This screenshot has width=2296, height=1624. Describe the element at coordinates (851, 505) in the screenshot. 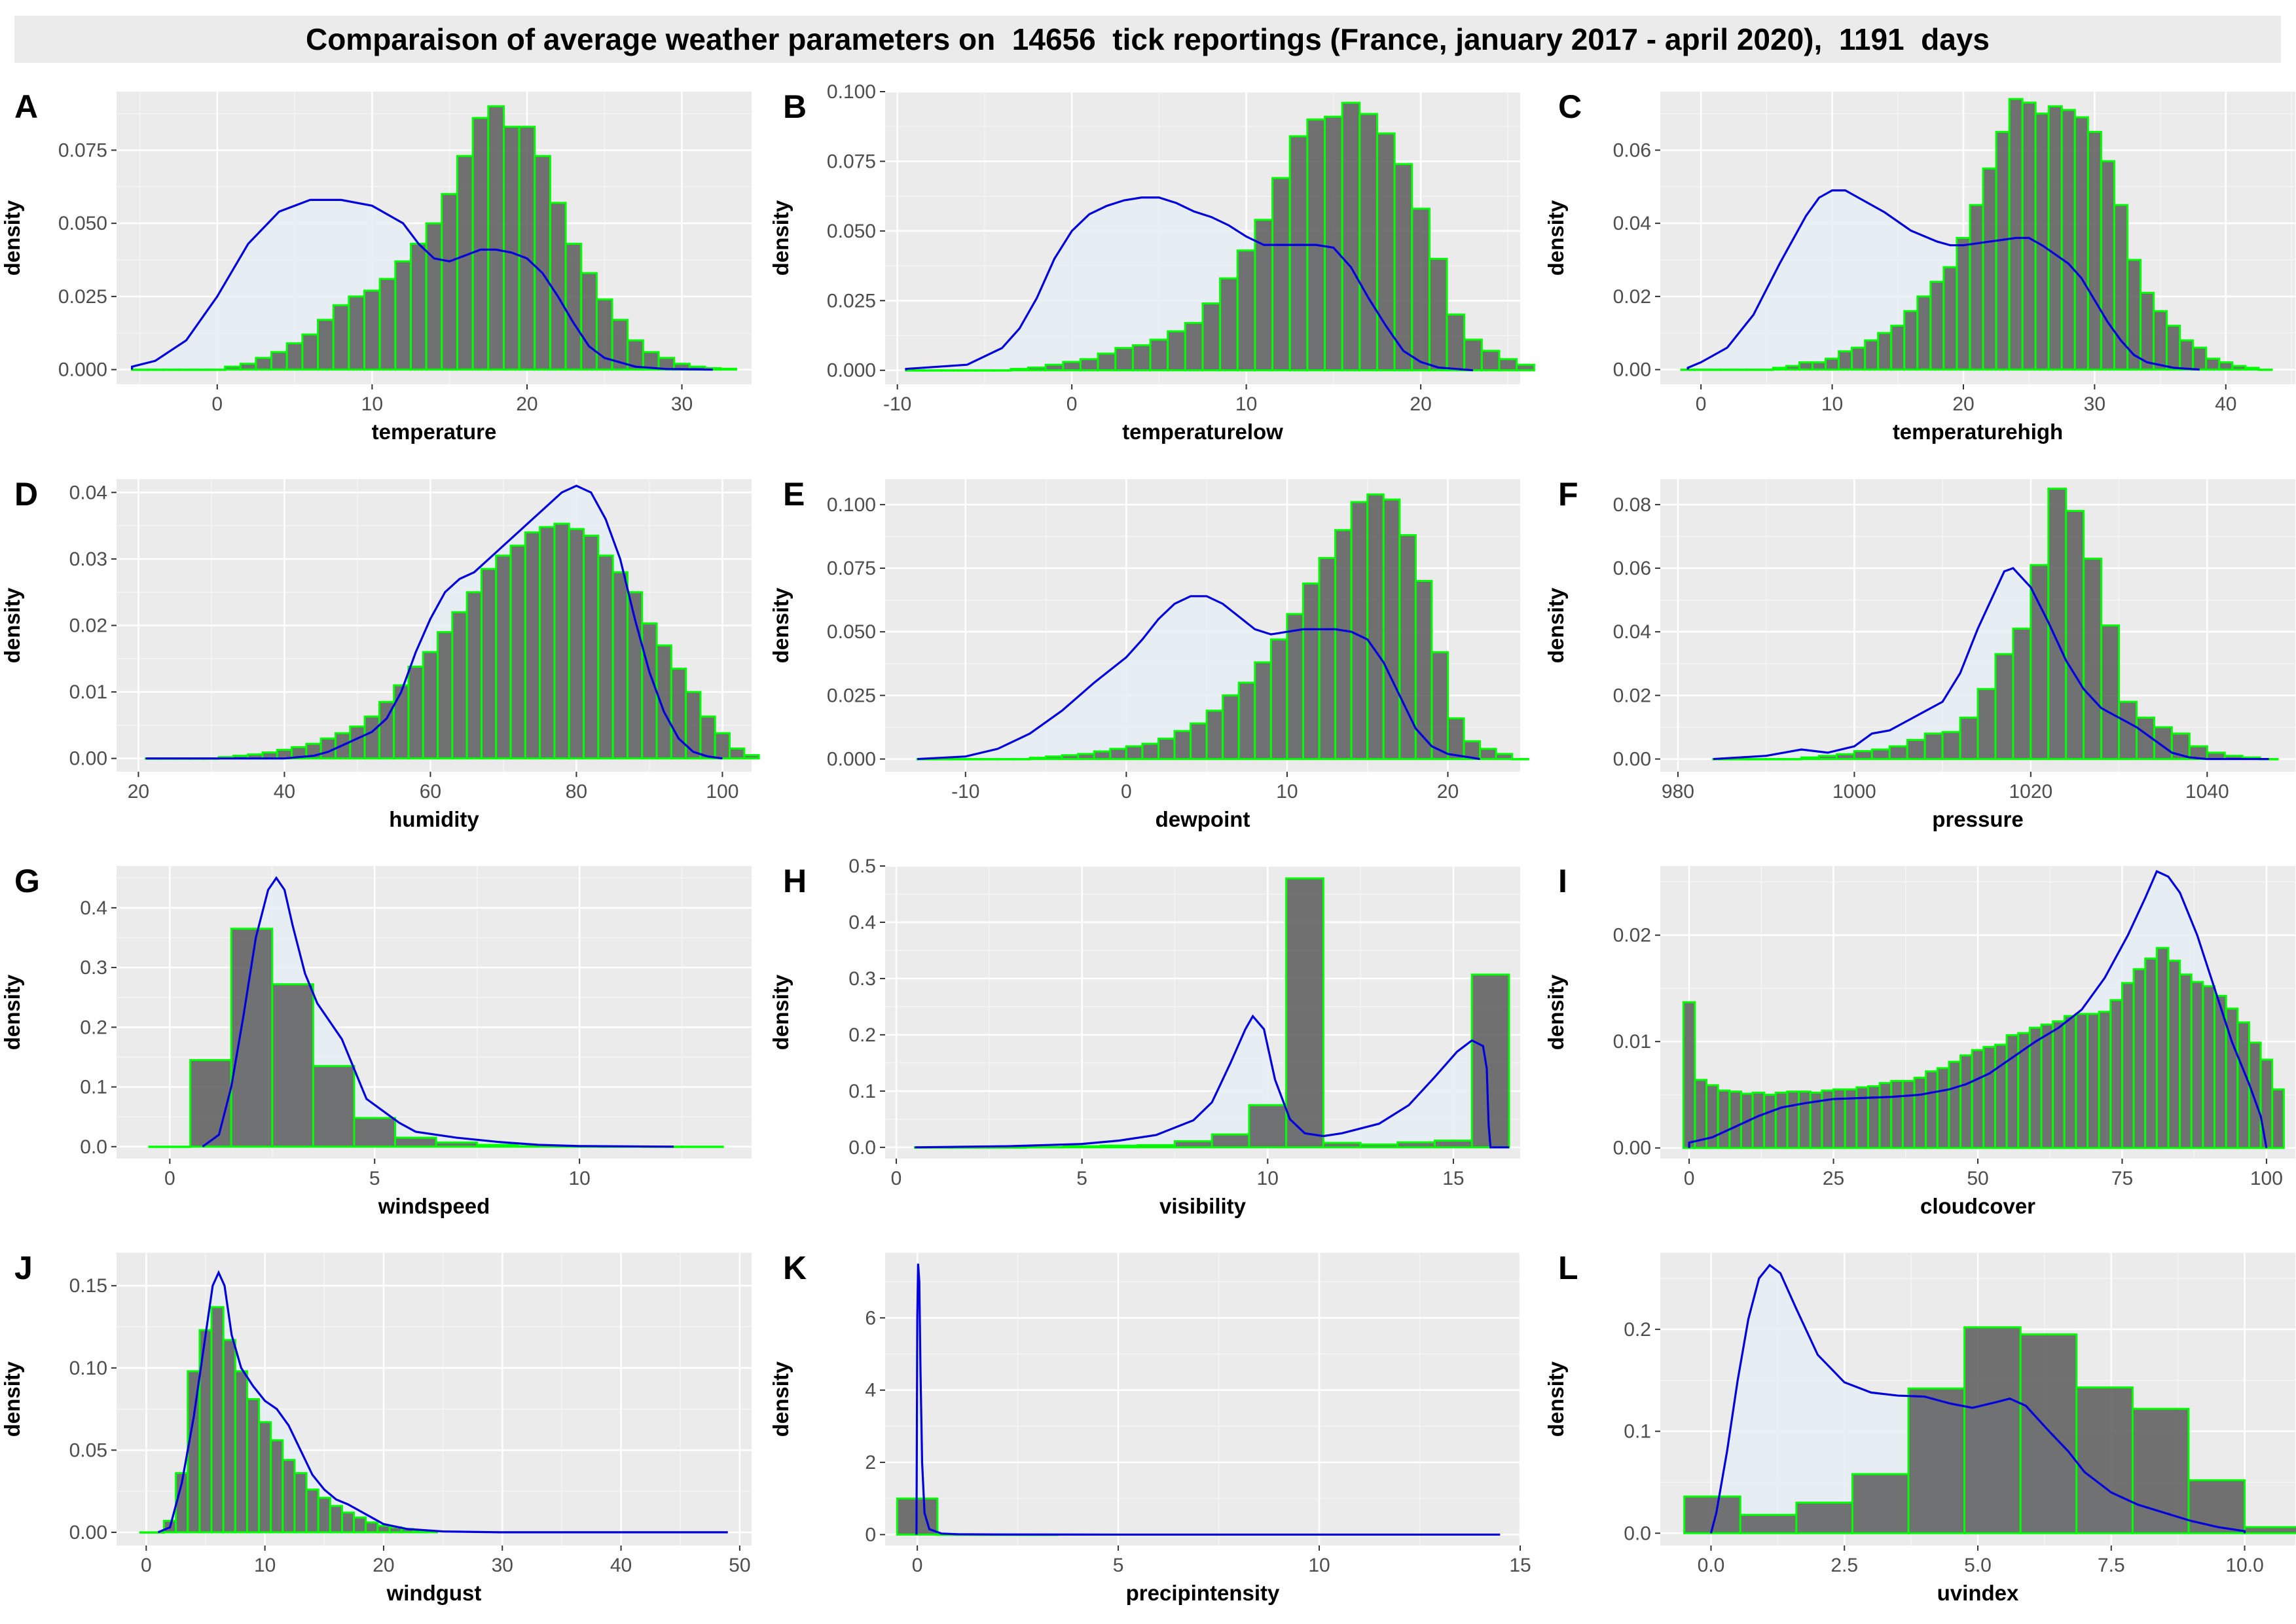

I see `y-tick-label: 0.100` at that location.